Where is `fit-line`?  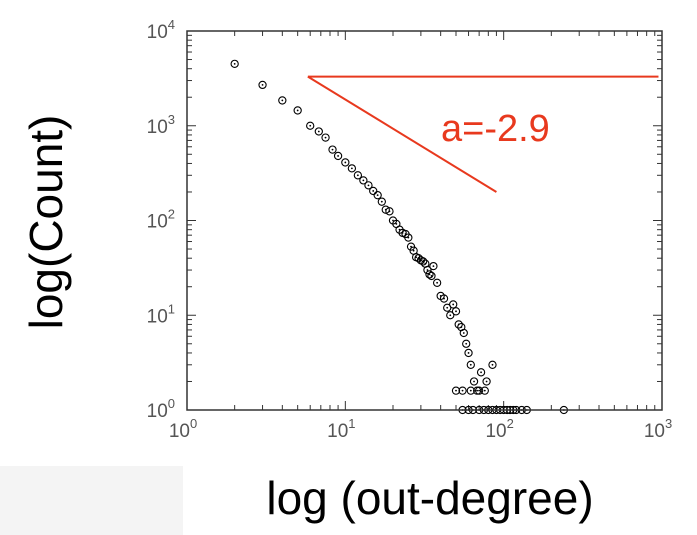
fit-line is located at coordinates (402, 134).